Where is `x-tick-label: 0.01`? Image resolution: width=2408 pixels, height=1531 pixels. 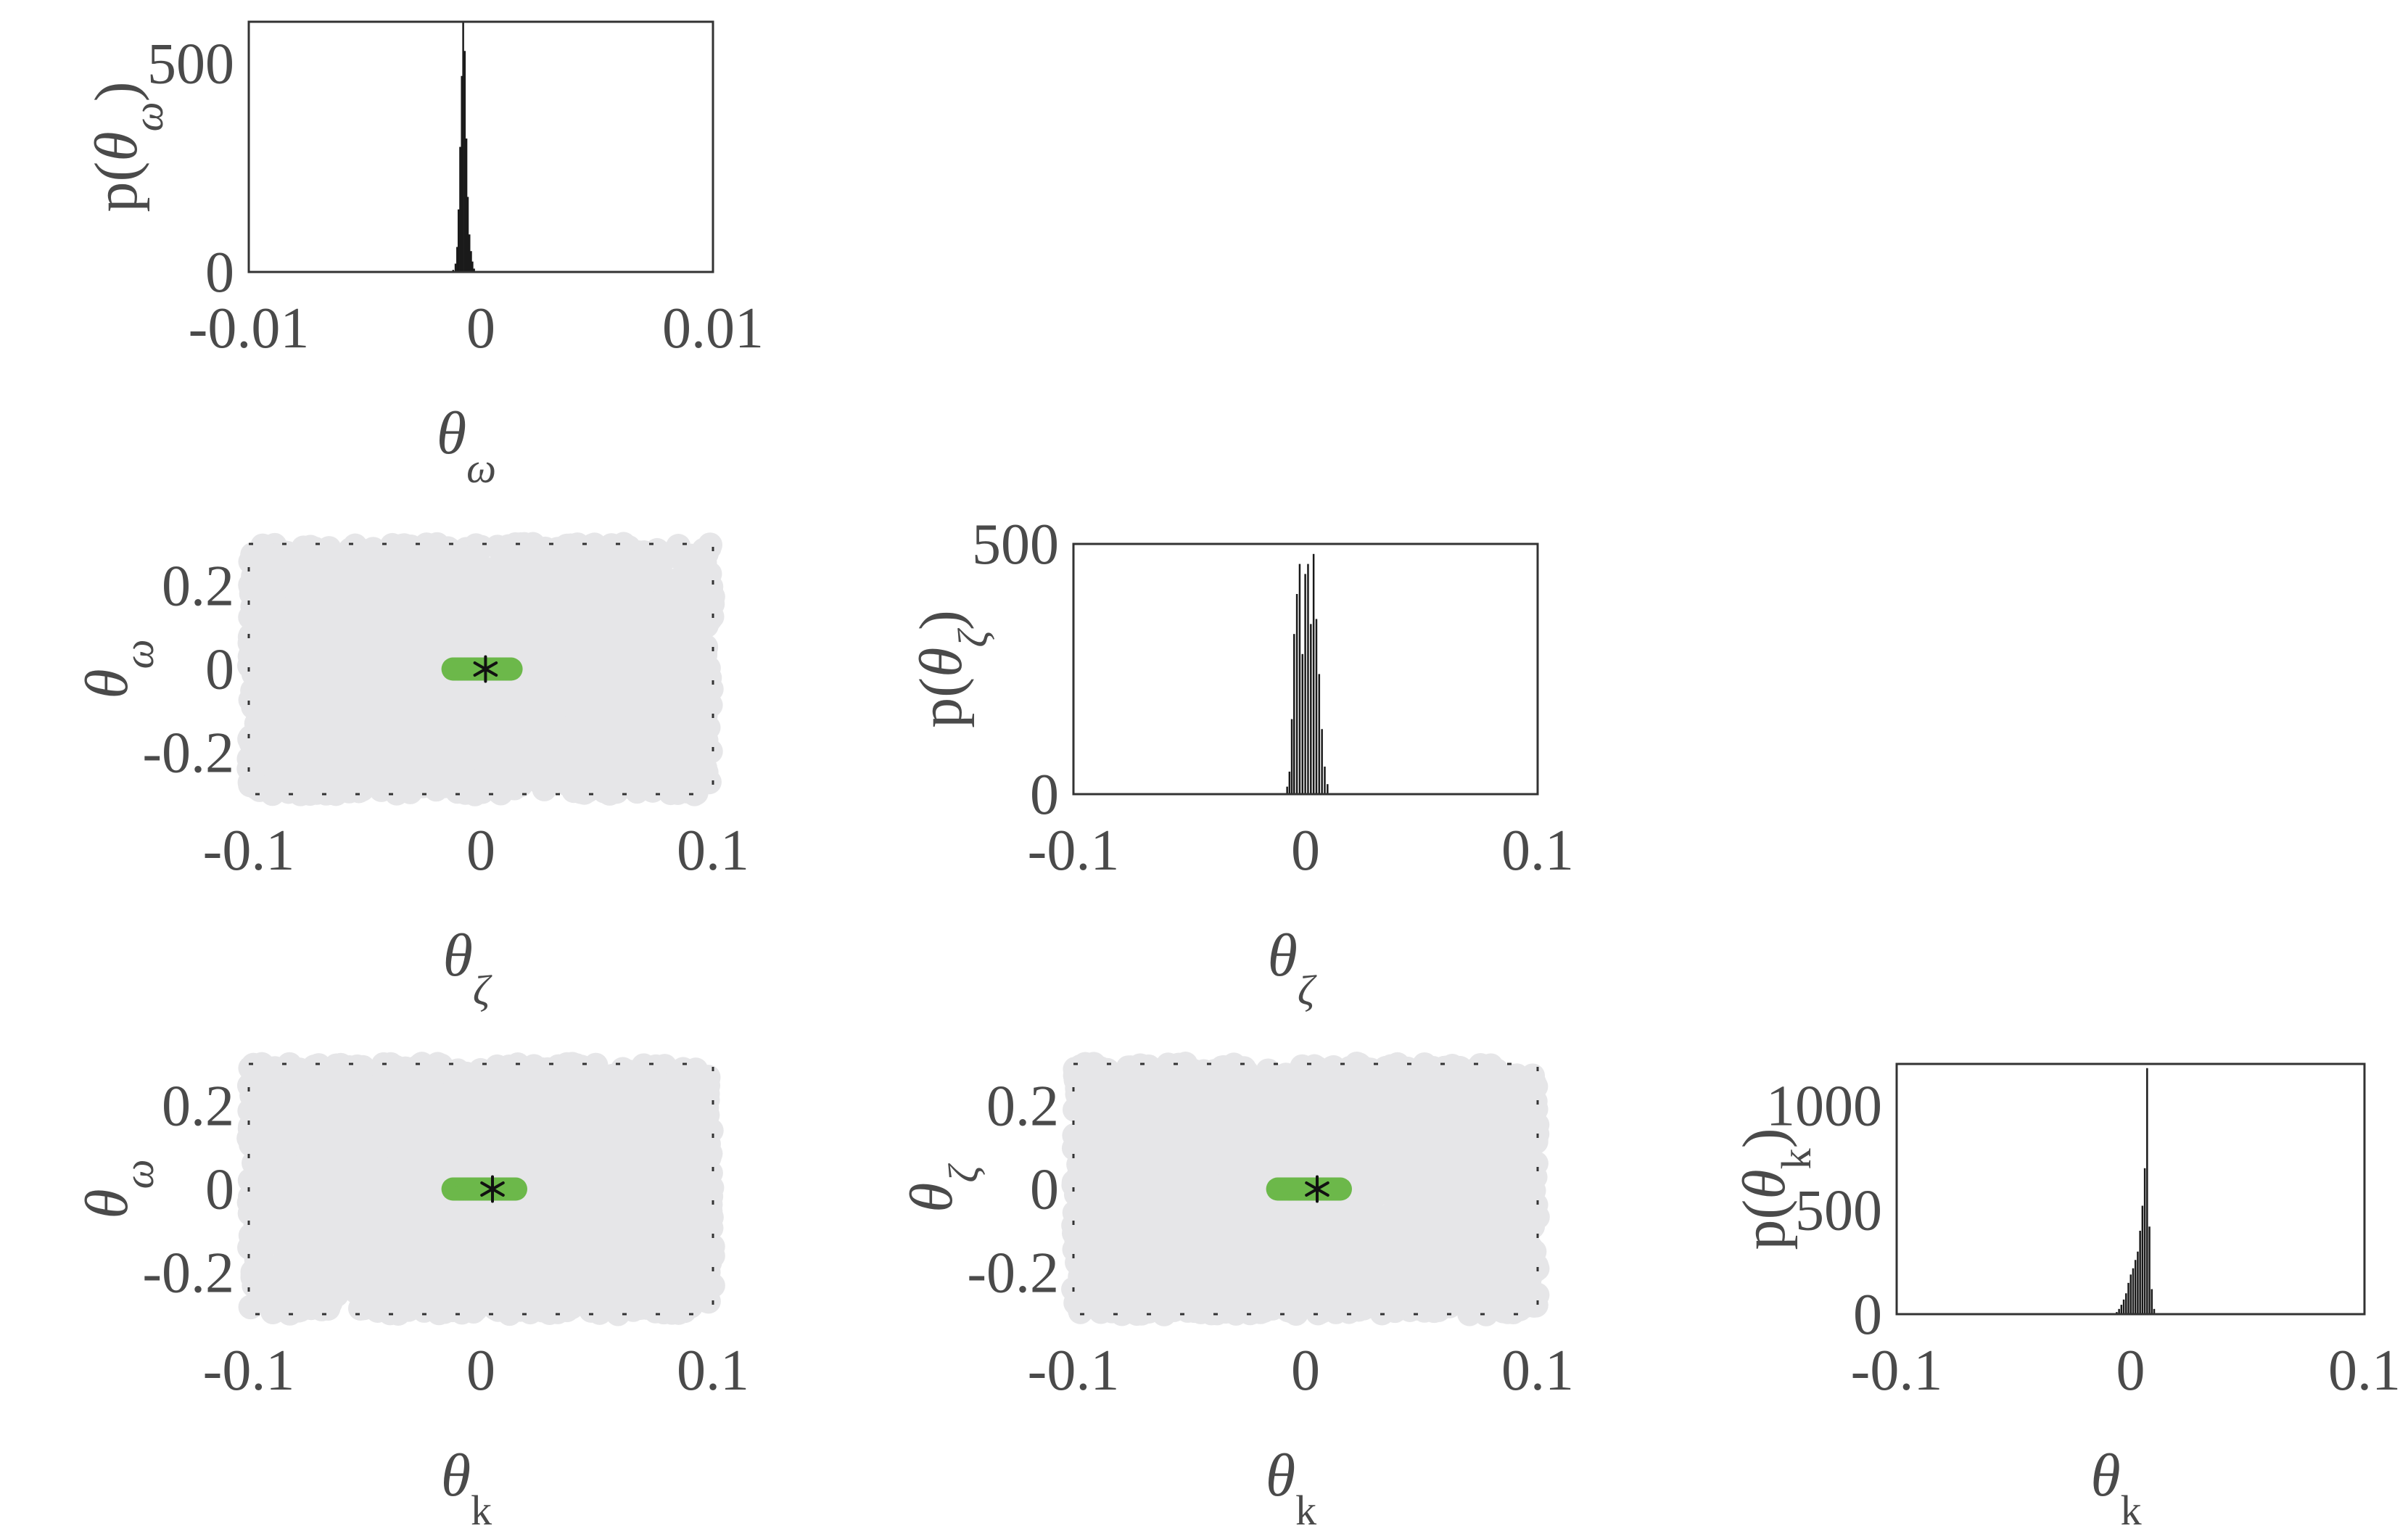 x-tick-label: 0.01 is located at coordinates (713, 328).